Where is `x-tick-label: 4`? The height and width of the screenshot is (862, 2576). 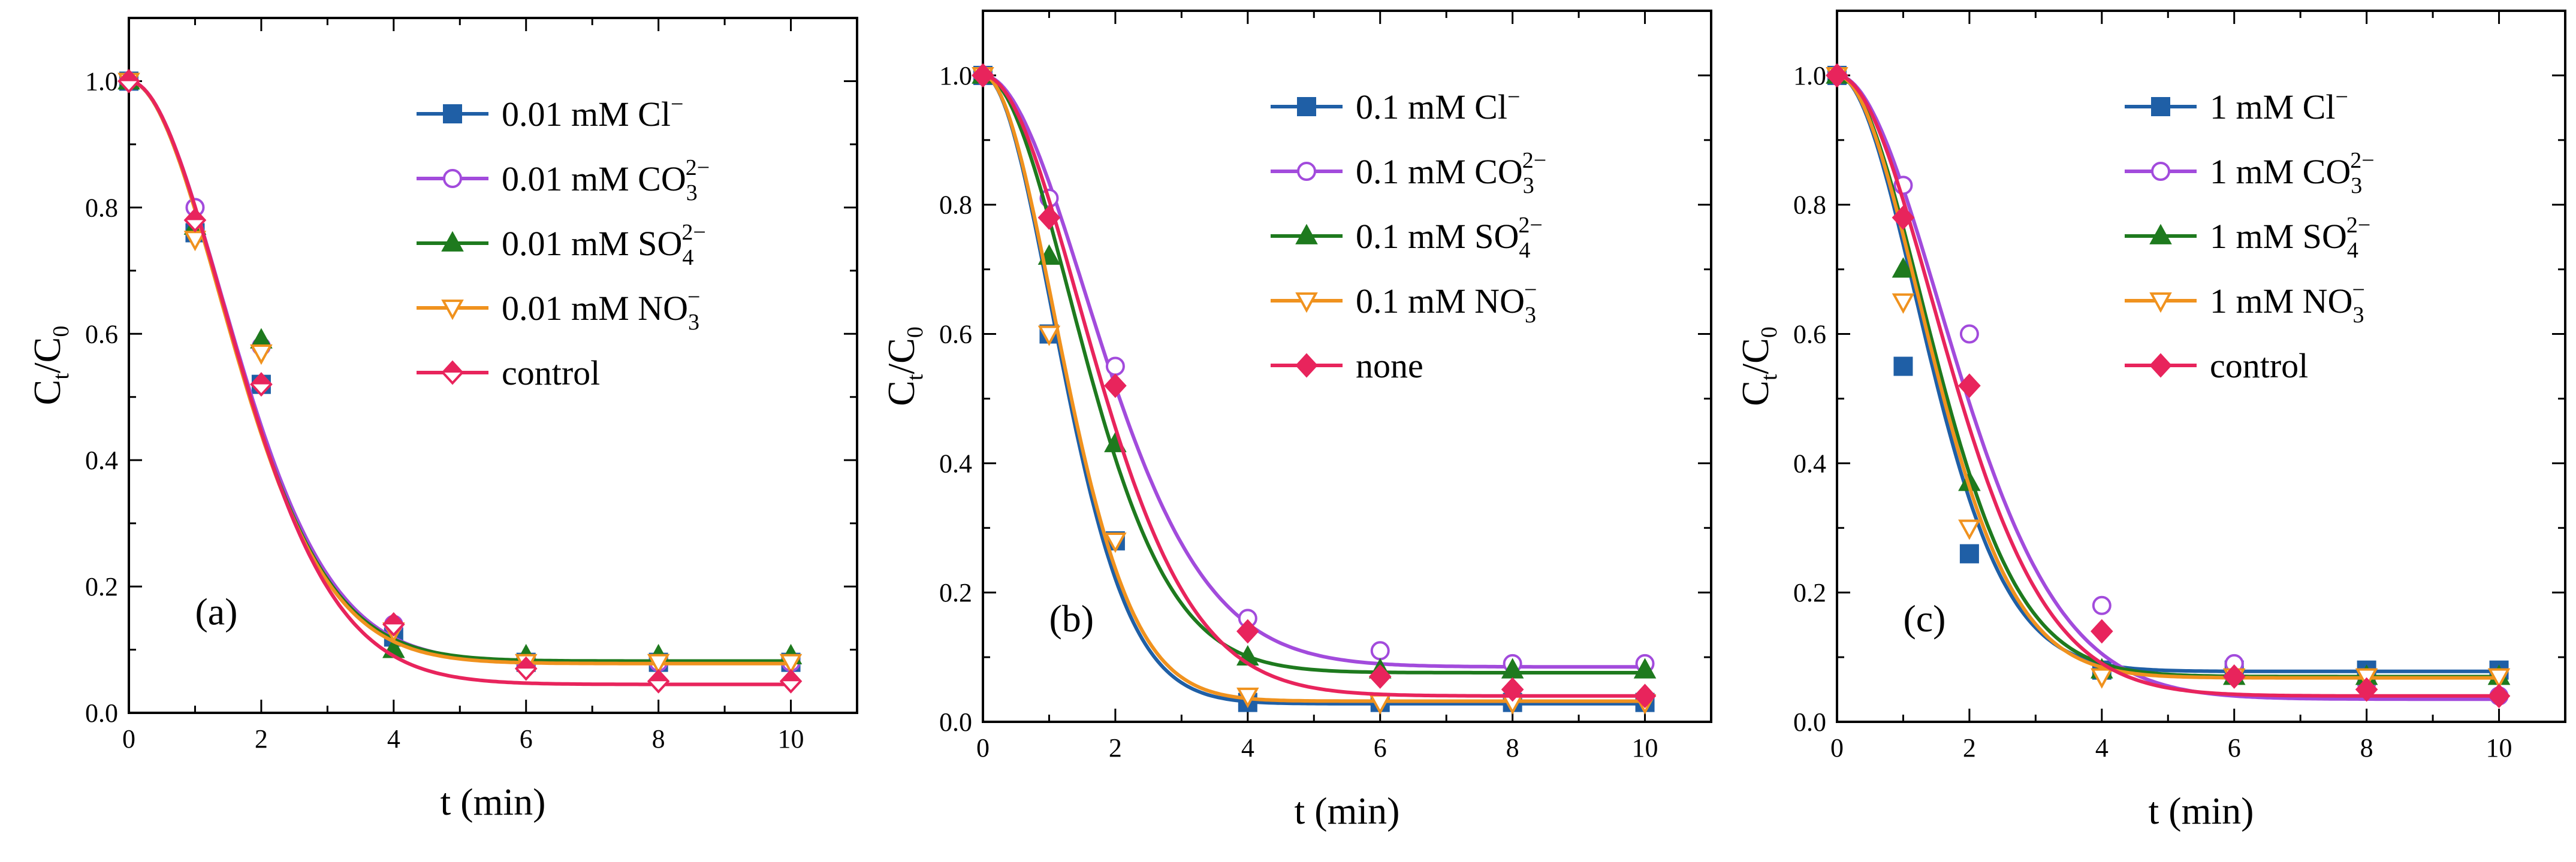 x-tick-label: 4 is located at coordinates (2102, 748).